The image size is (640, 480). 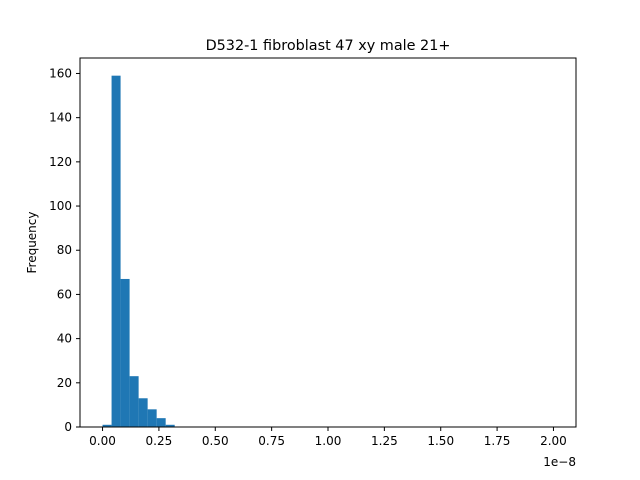 What do you see at coordinates (64, 339) in the screenshot?
I see `y-tick-label-2: 40` at bounding box center [64, 339].